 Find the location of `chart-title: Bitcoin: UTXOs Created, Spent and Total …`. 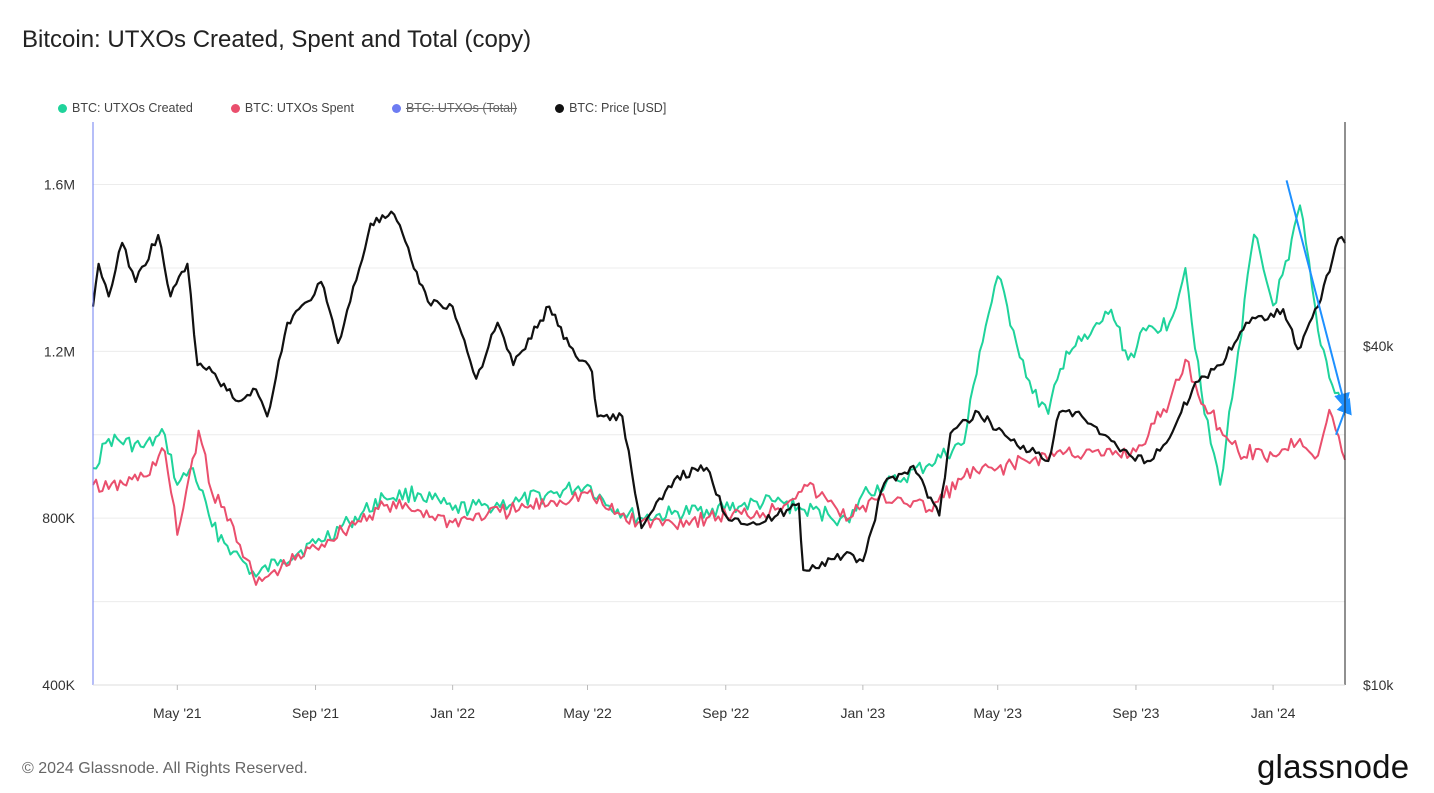

chart-title: Bitcoin: UTXOs Created, Spent and Total … is located at coordinates (277, 39).